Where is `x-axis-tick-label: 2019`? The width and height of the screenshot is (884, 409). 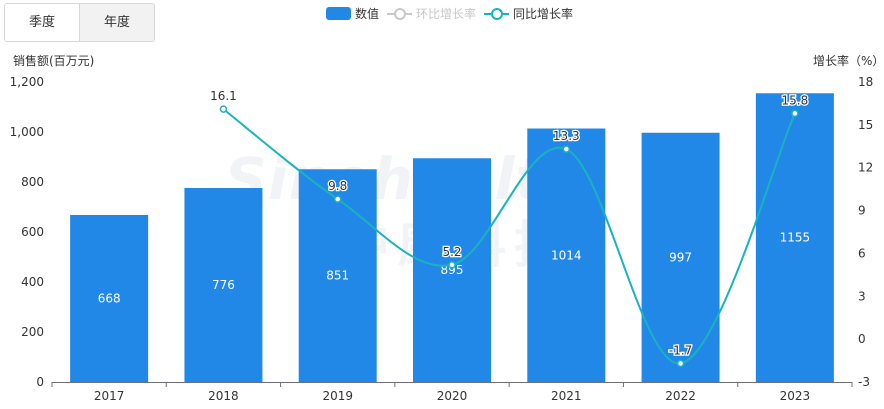
x-axis-tick-label: 2019 is located at coordinates (337, 396).